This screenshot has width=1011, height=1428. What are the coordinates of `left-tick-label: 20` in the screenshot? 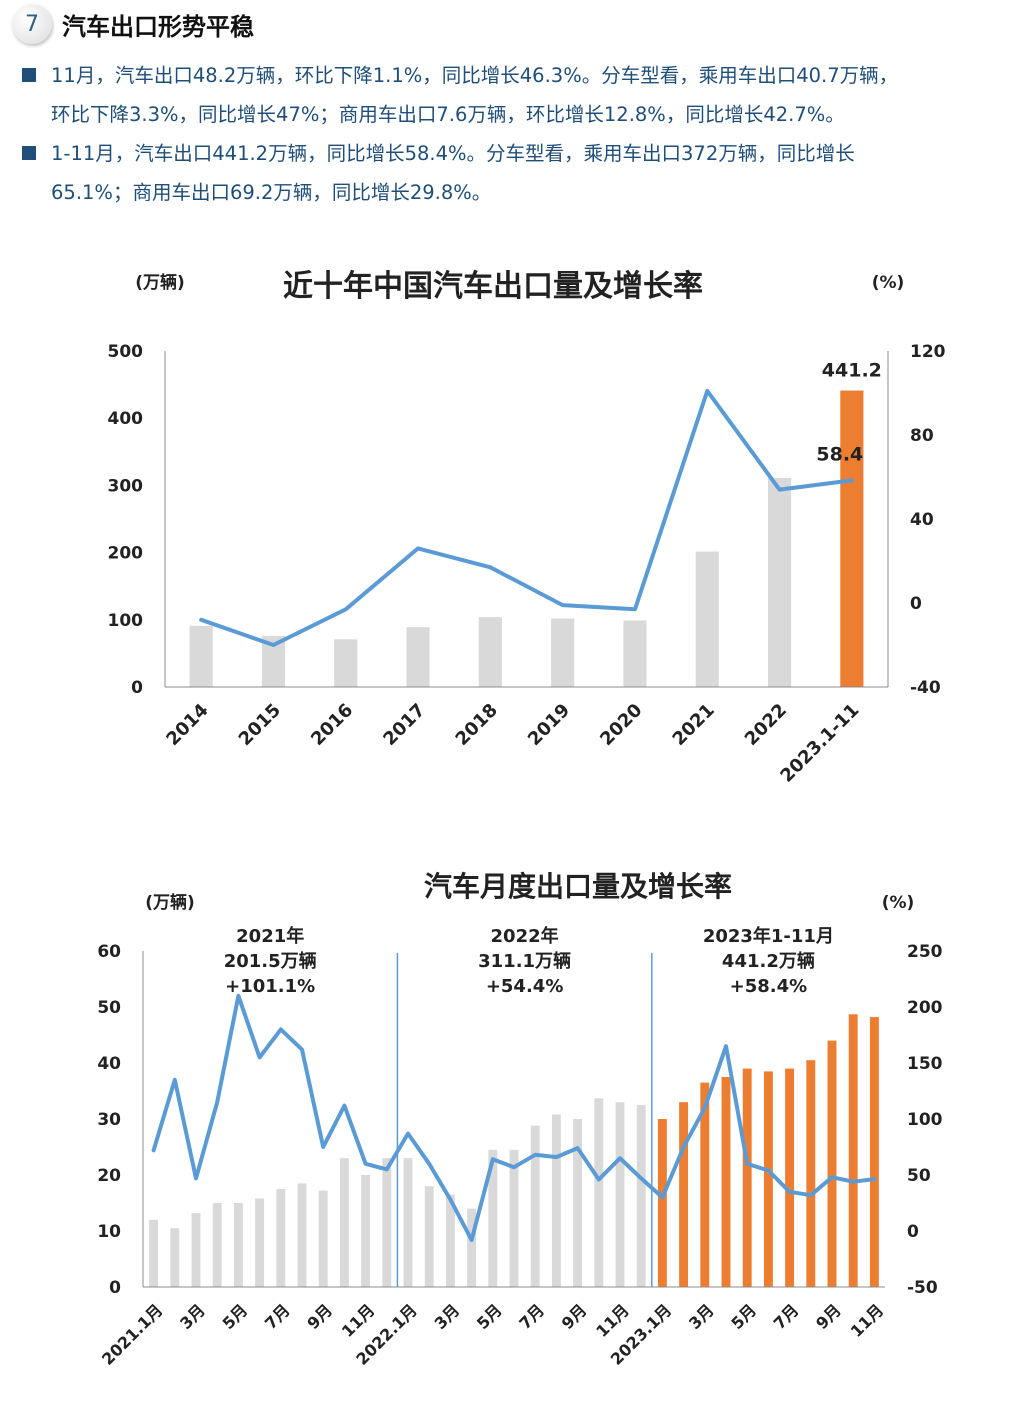 It's located at (109, 1176).